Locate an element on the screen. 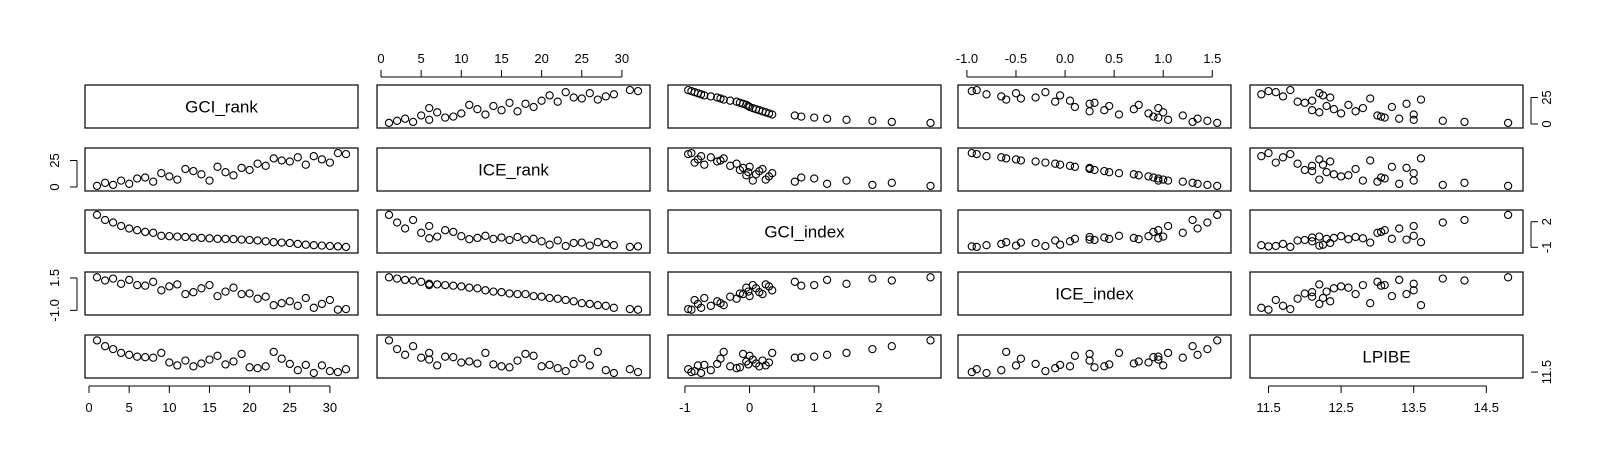 This screenshot has height=463, width=1608. axis-top-ICE_index: -1.0 -0.5 0.0 0.5 1.0 1.5 is located at coordinates (1088, 64).